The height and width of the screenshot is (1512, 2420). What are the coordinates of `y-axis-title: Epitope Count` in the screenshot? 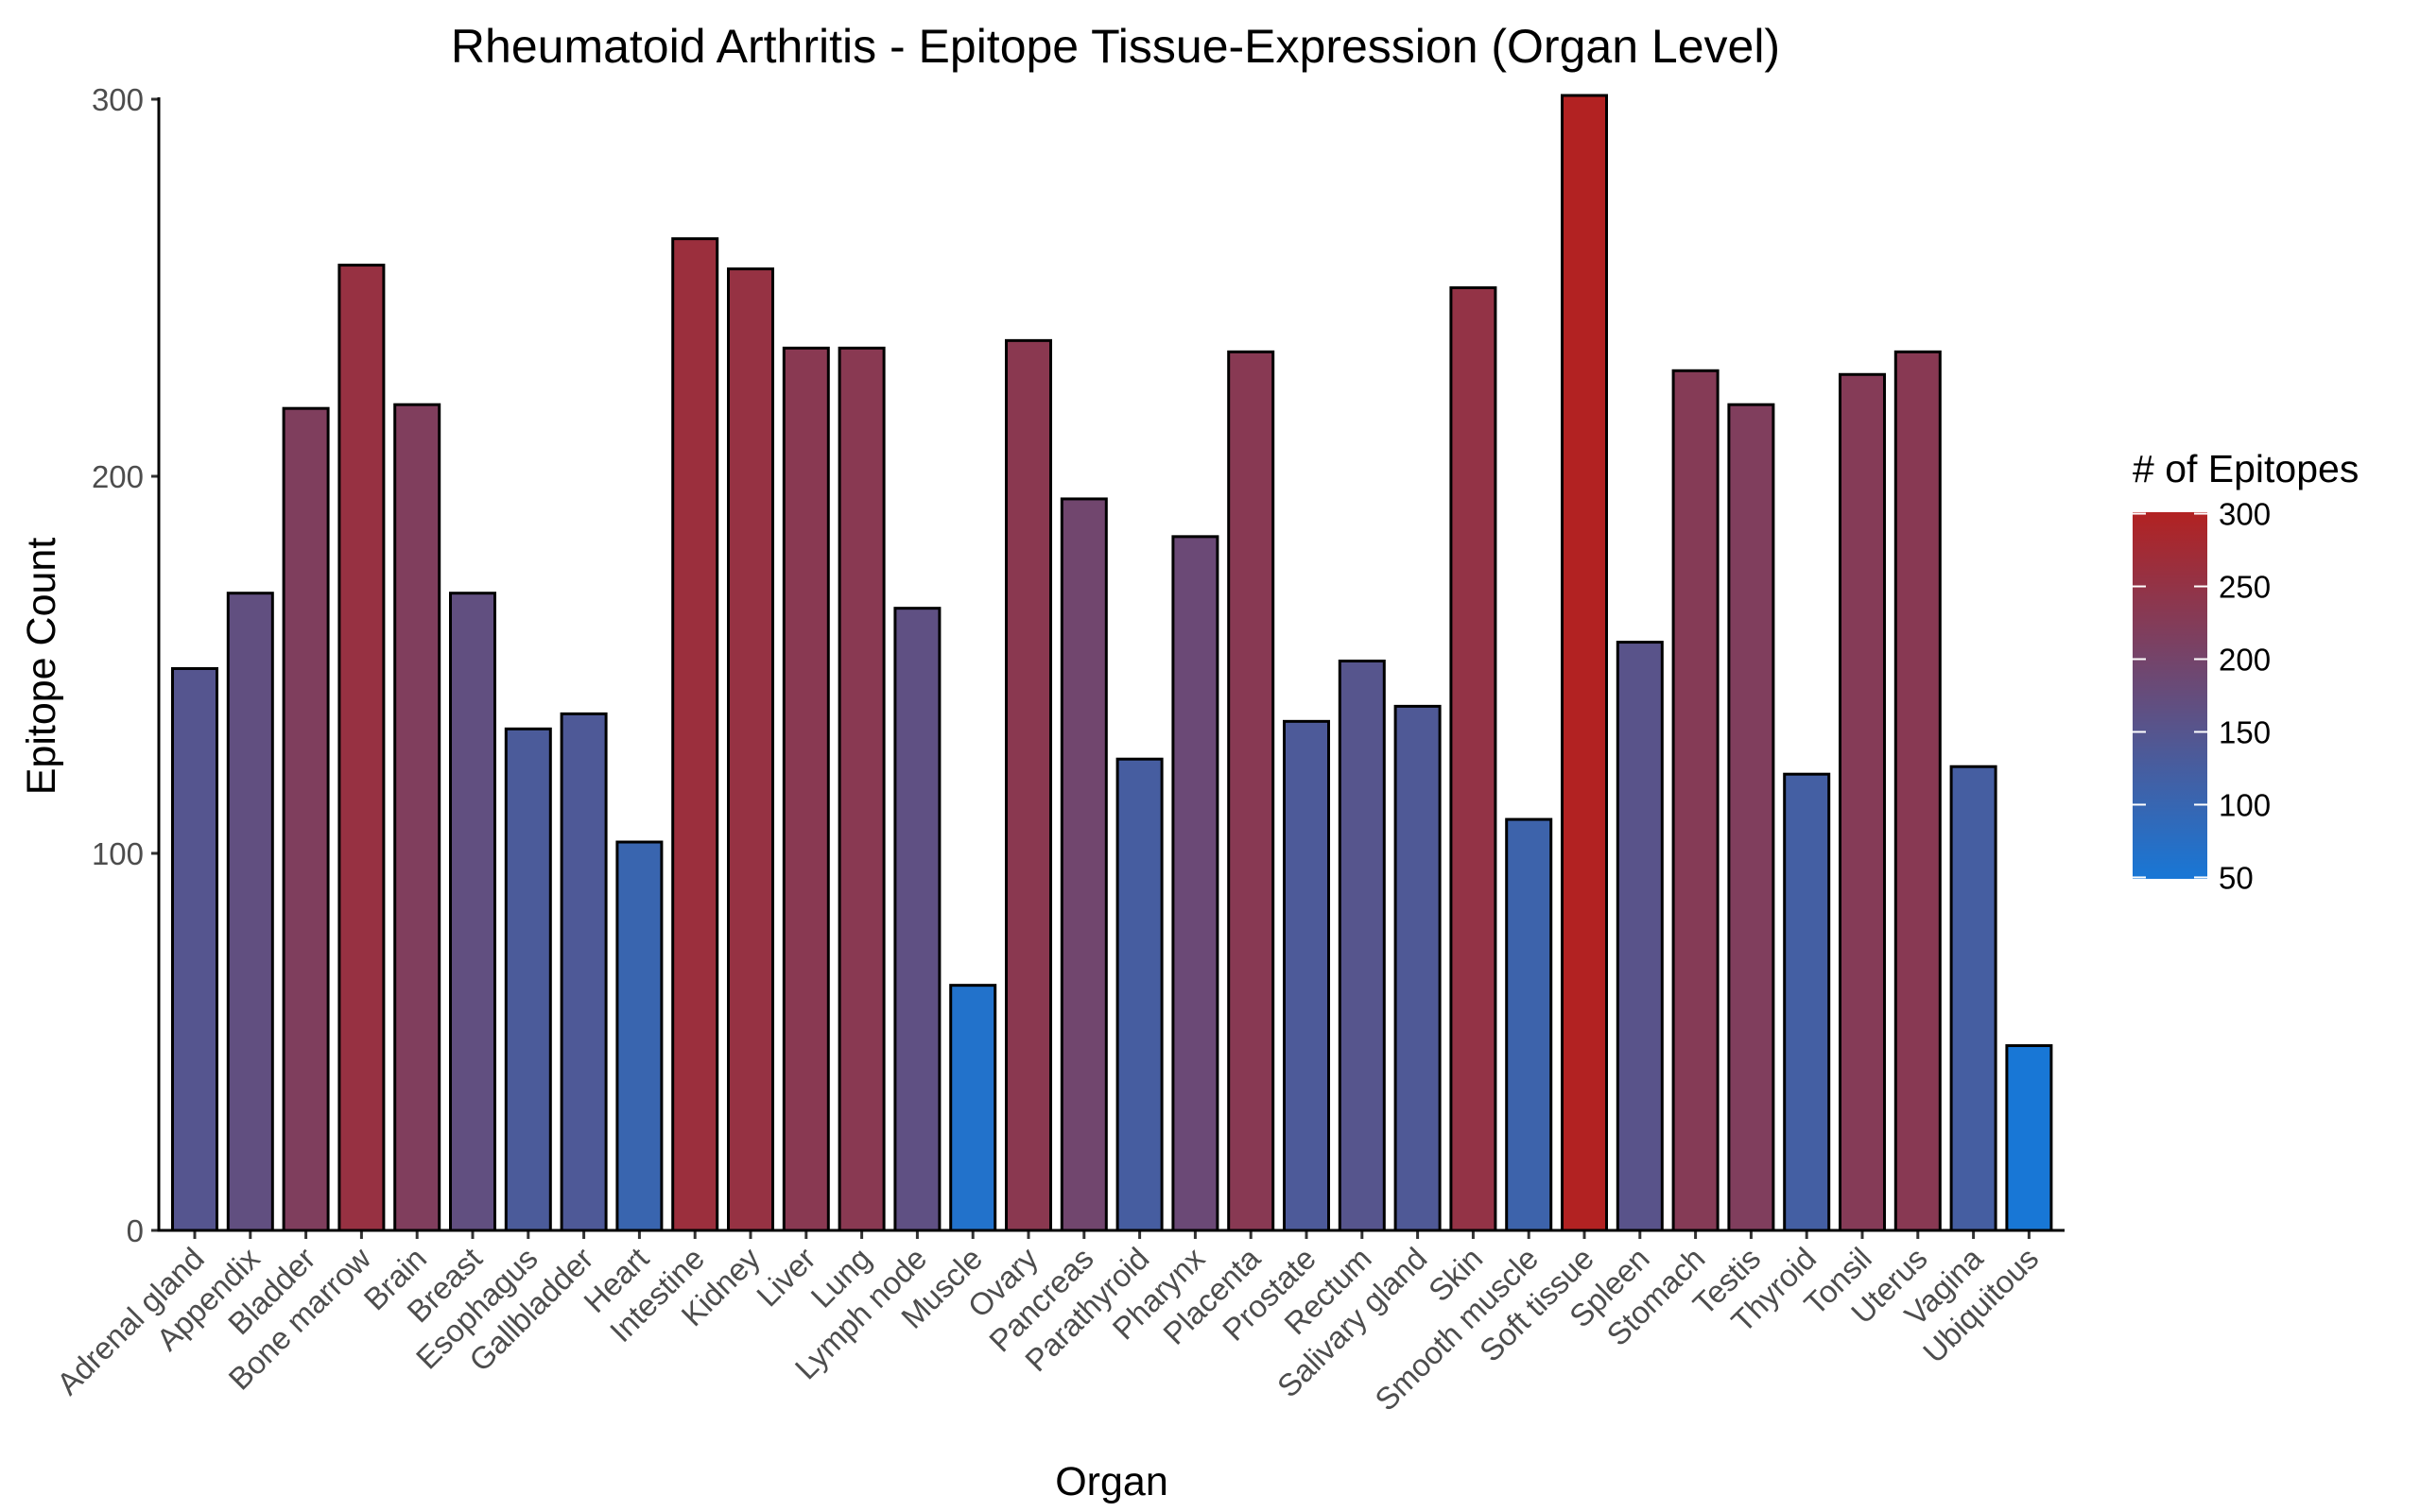 It's located at (41, 667).